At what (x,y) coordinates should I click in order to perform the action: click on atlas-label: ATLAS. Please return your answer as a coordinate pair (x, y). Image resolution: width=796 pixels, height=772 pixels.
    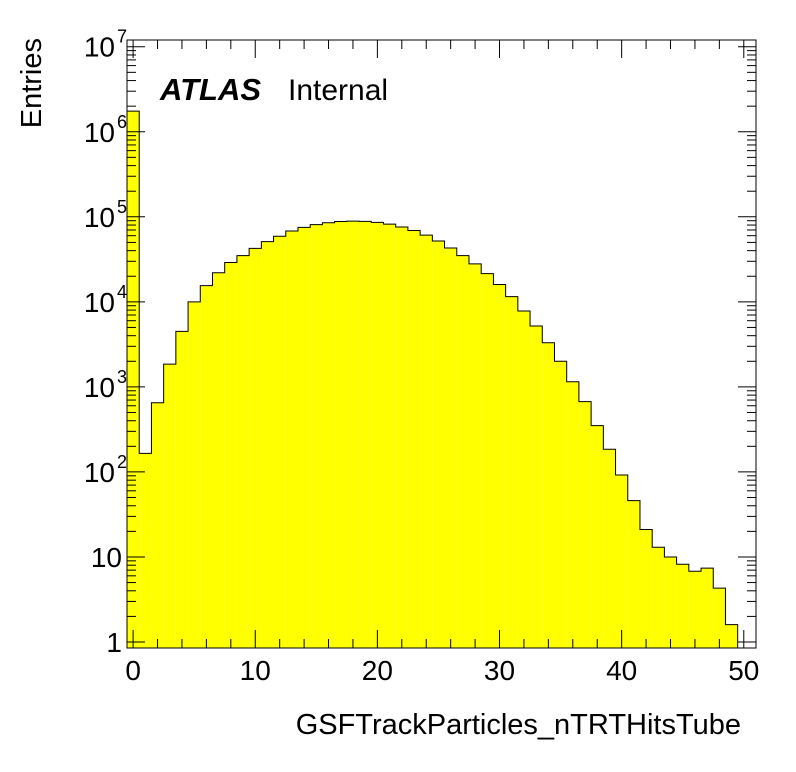
    Looking at the image, I should click on (210, 89).